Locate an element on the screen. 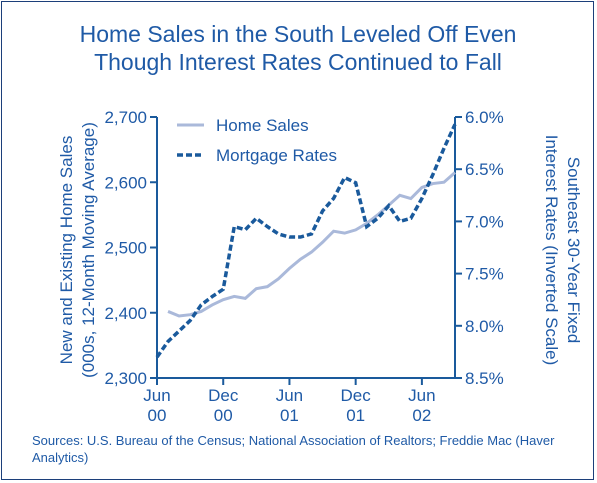 This screenshot has height=483, width=597. x-tick-label: Jun 00 is located at coordinates (157, 405).